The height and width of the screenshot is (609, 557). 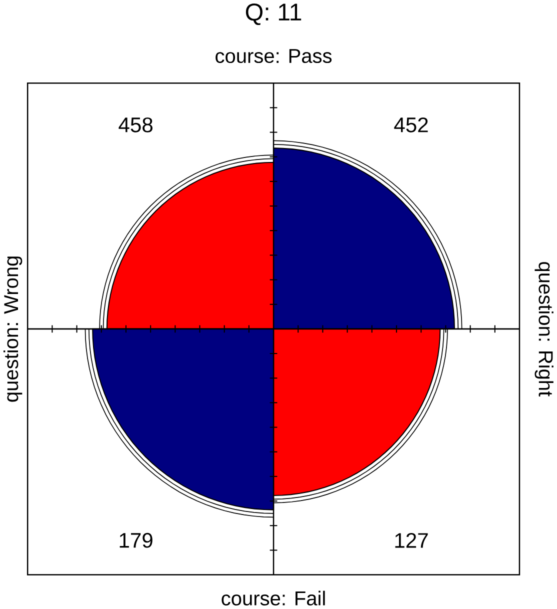 I want to click on text: course: Pass, so click(x=274, y=56).